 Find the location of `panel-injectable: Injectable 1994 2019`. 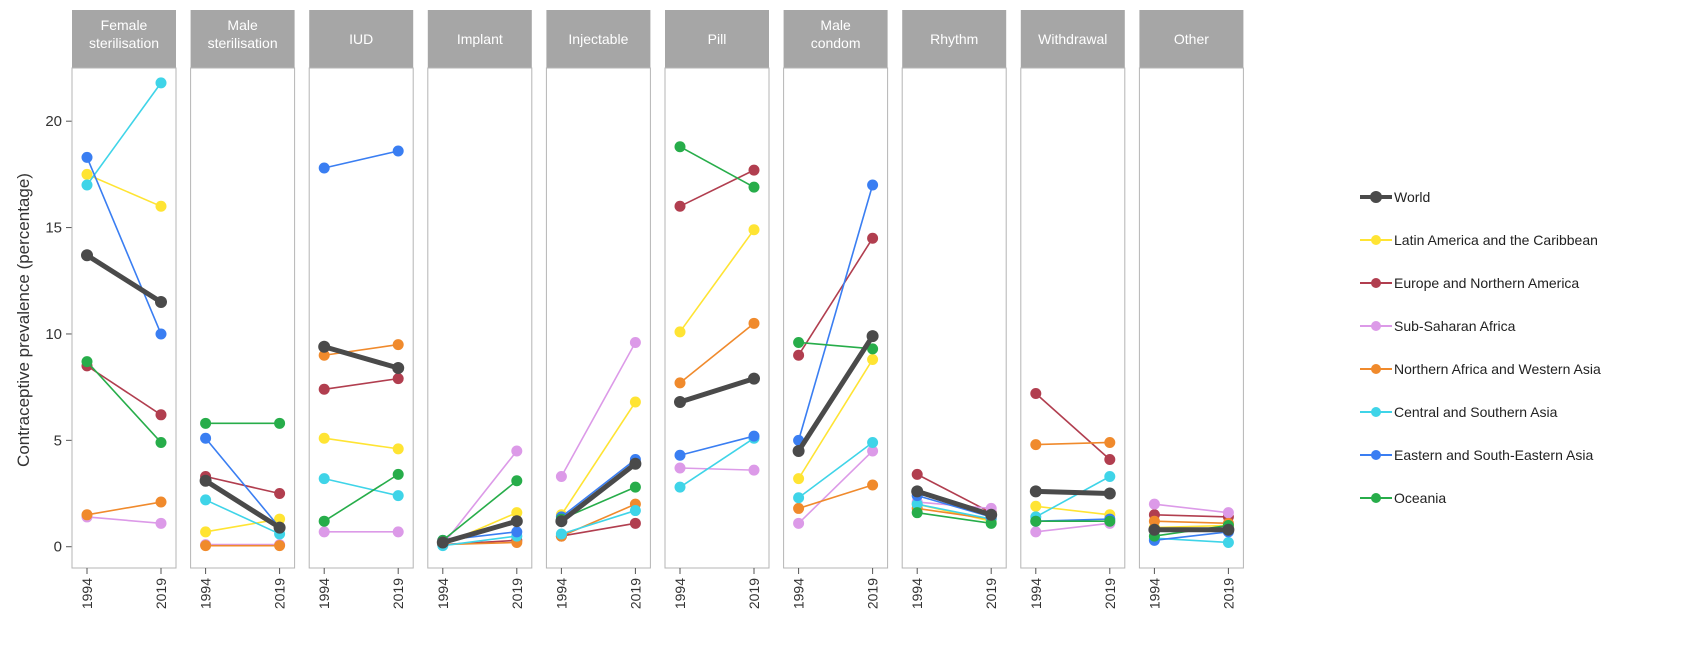

panel-injectable: Injectable 1994 2019 is located at coordinates (598, 309).